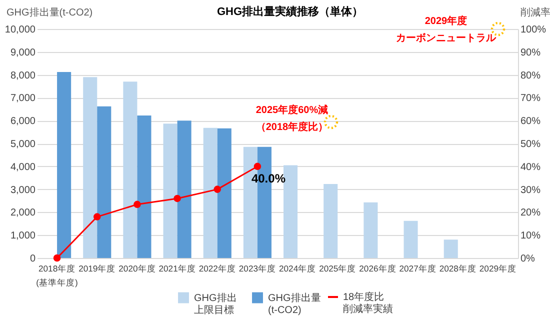 The image size is (550, 332). Describe the element at coordinates (23, 122) in the screenshot. I see `y-tick-label: 6,000` at that location.